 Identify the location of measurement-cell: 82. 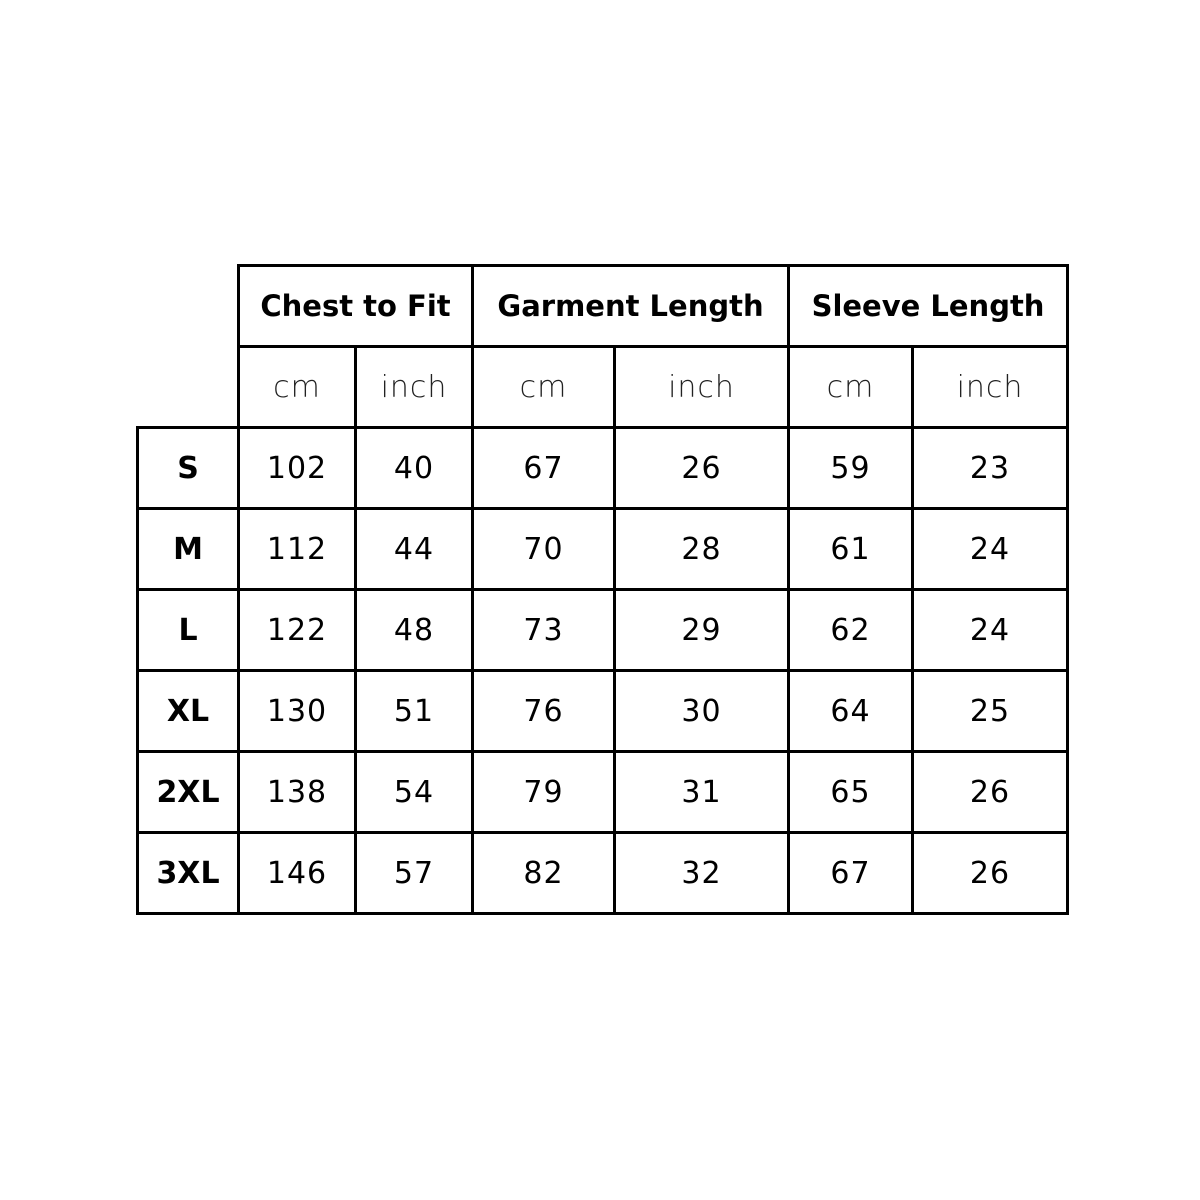
(543, 873).